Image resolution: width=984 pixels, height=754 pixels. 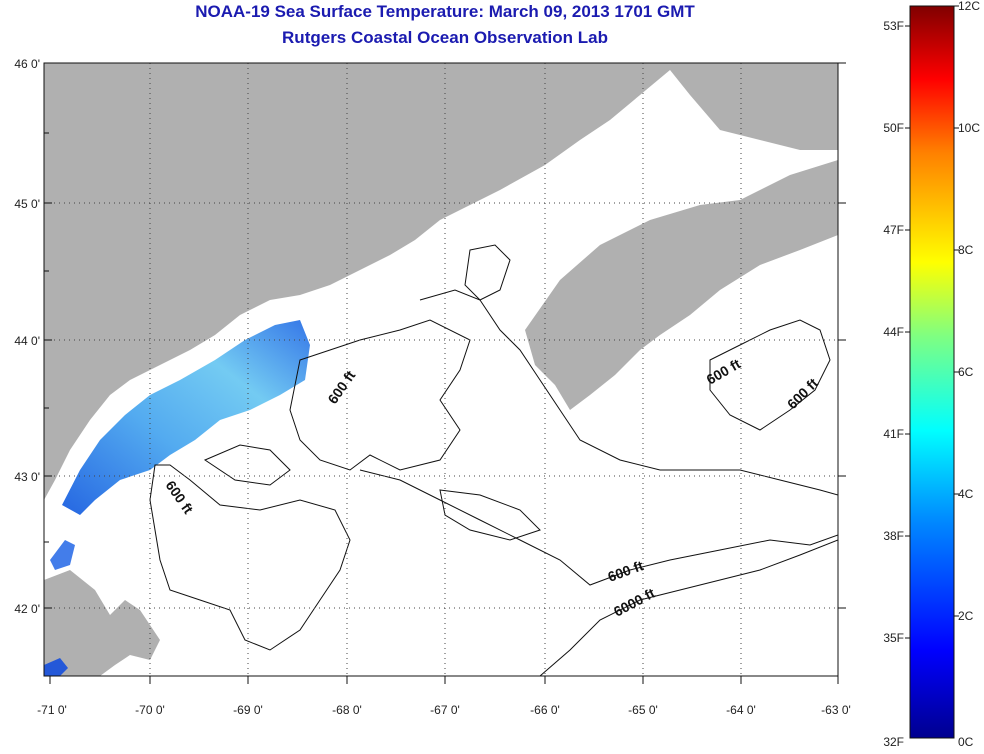 What do you see at coordinates (969, 128) in the screenshot?
I see `colorbar-c-label: 10C` at bounding box center [969, 128].